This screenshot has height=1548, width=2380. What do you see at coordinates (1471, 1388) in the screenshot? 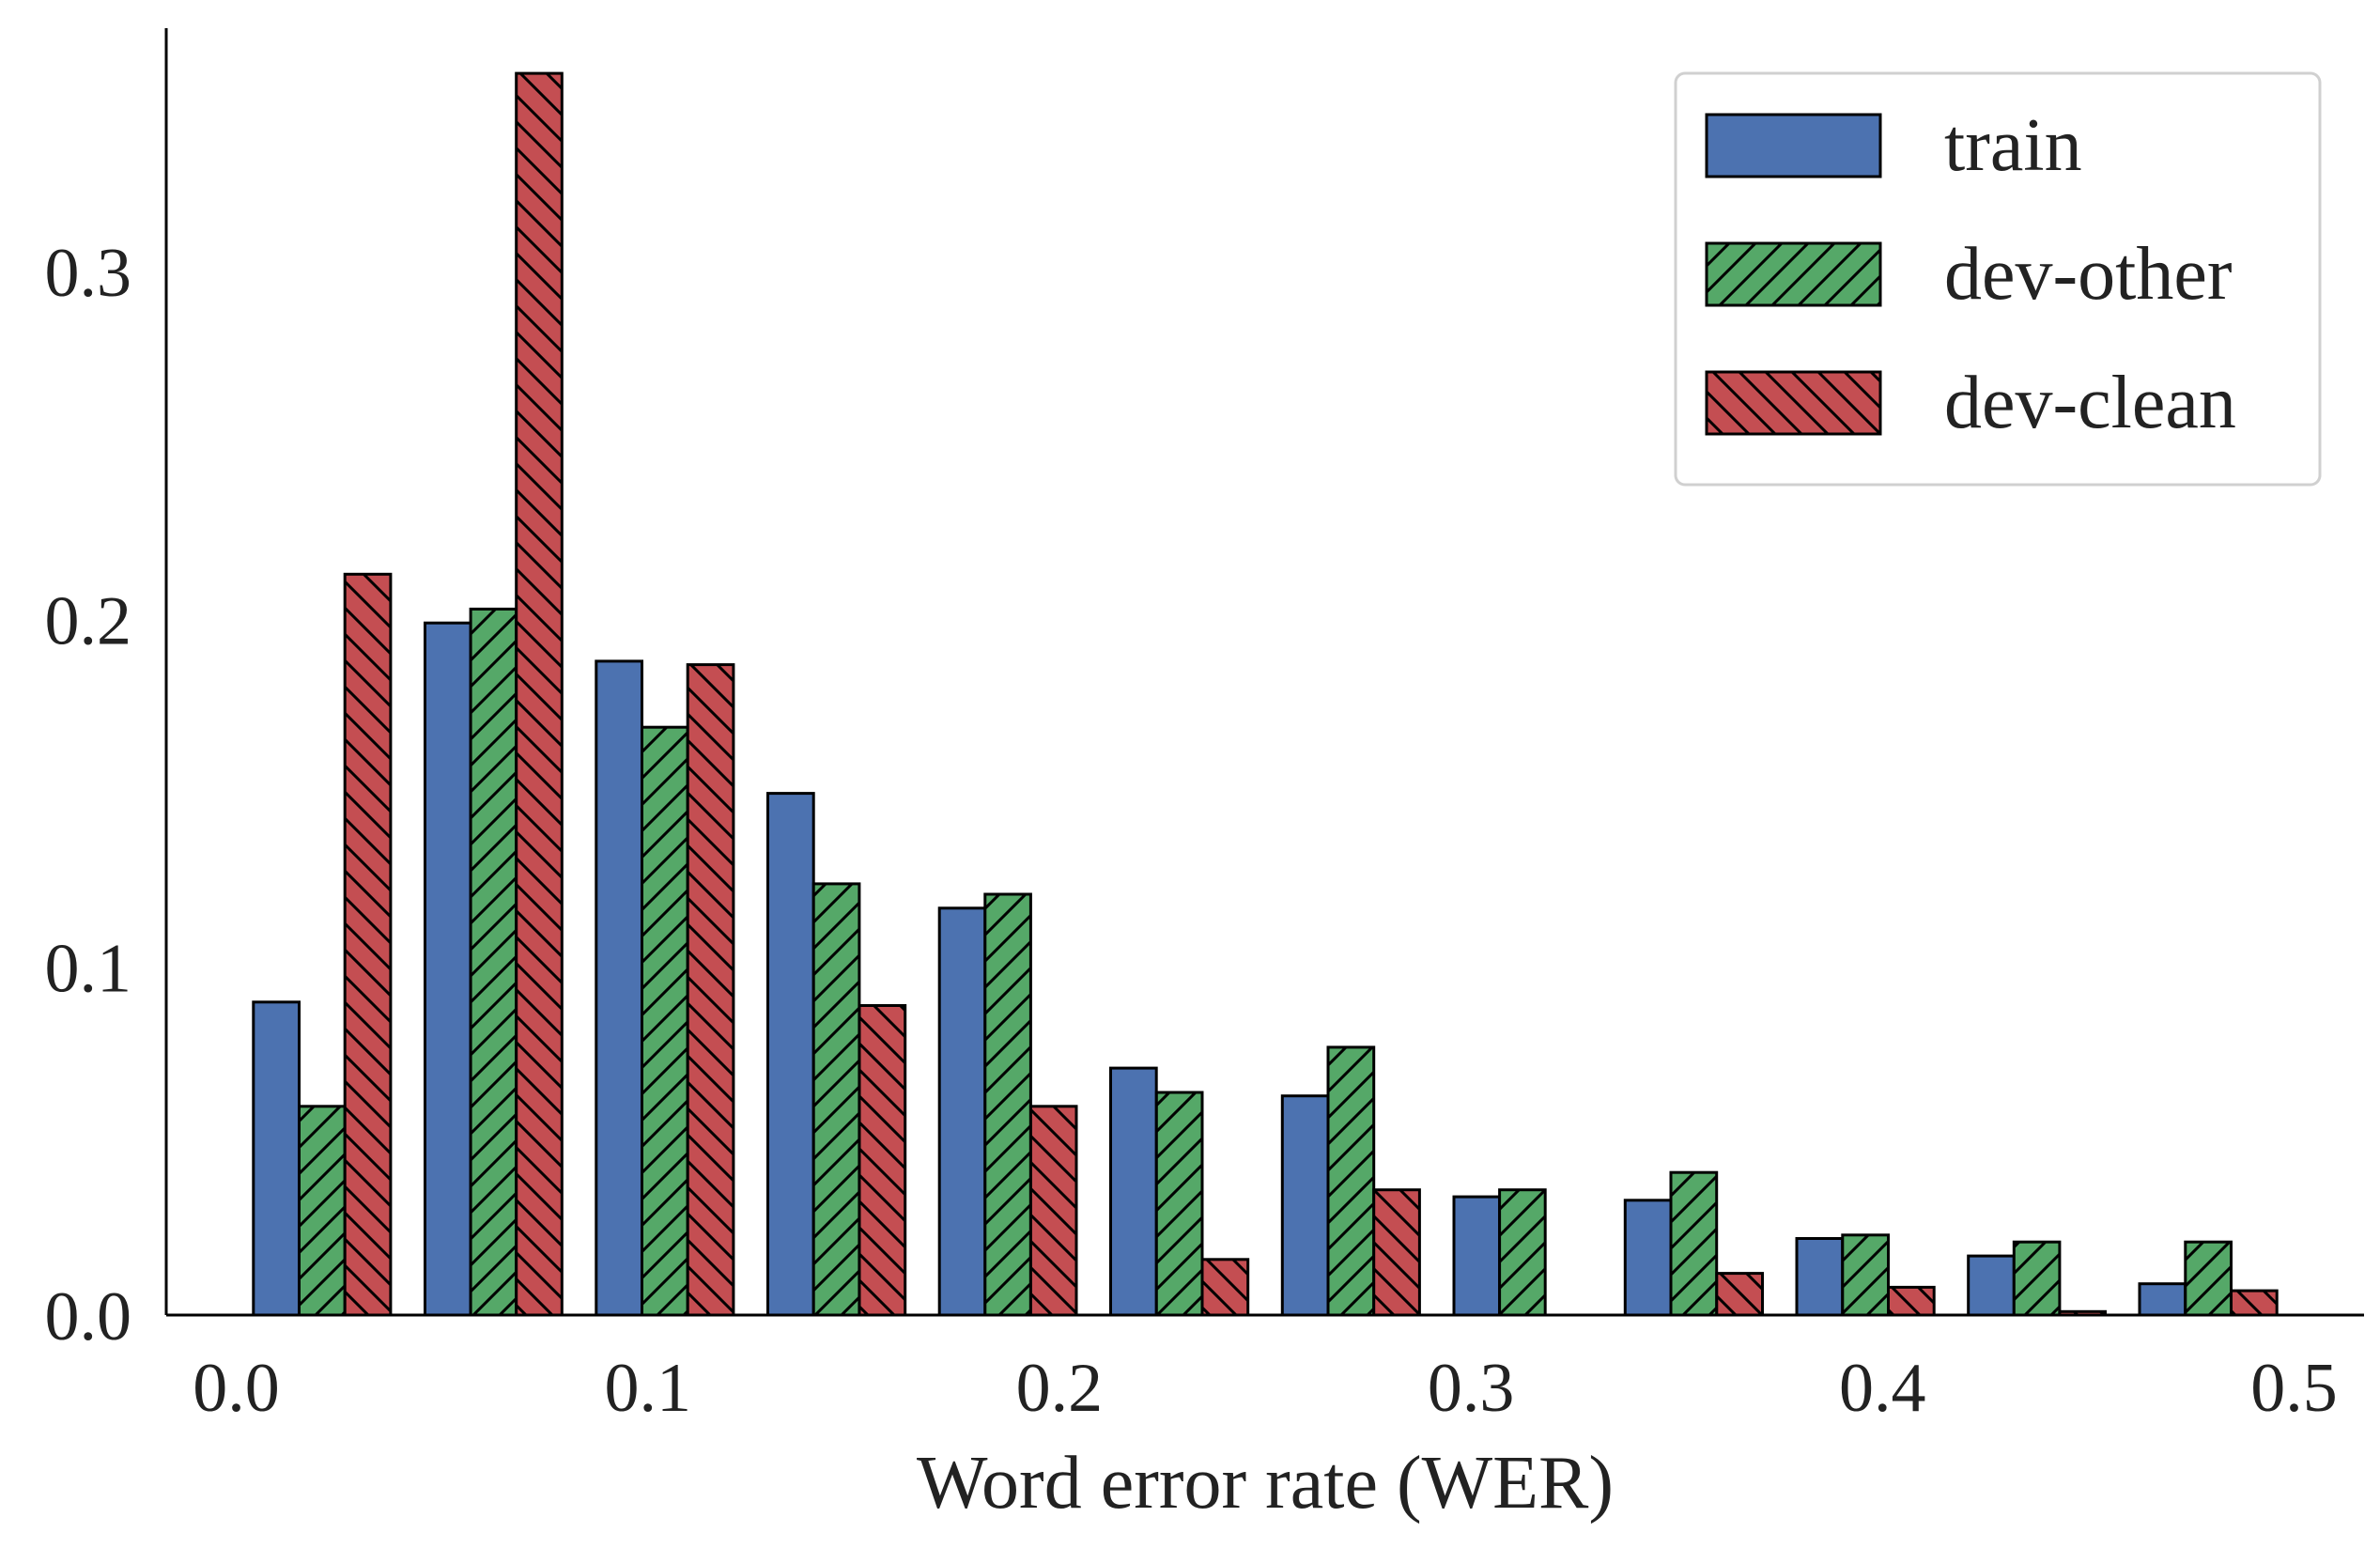
I see `x-tick-label: 0.3` at bounding box center [1471, 1388].